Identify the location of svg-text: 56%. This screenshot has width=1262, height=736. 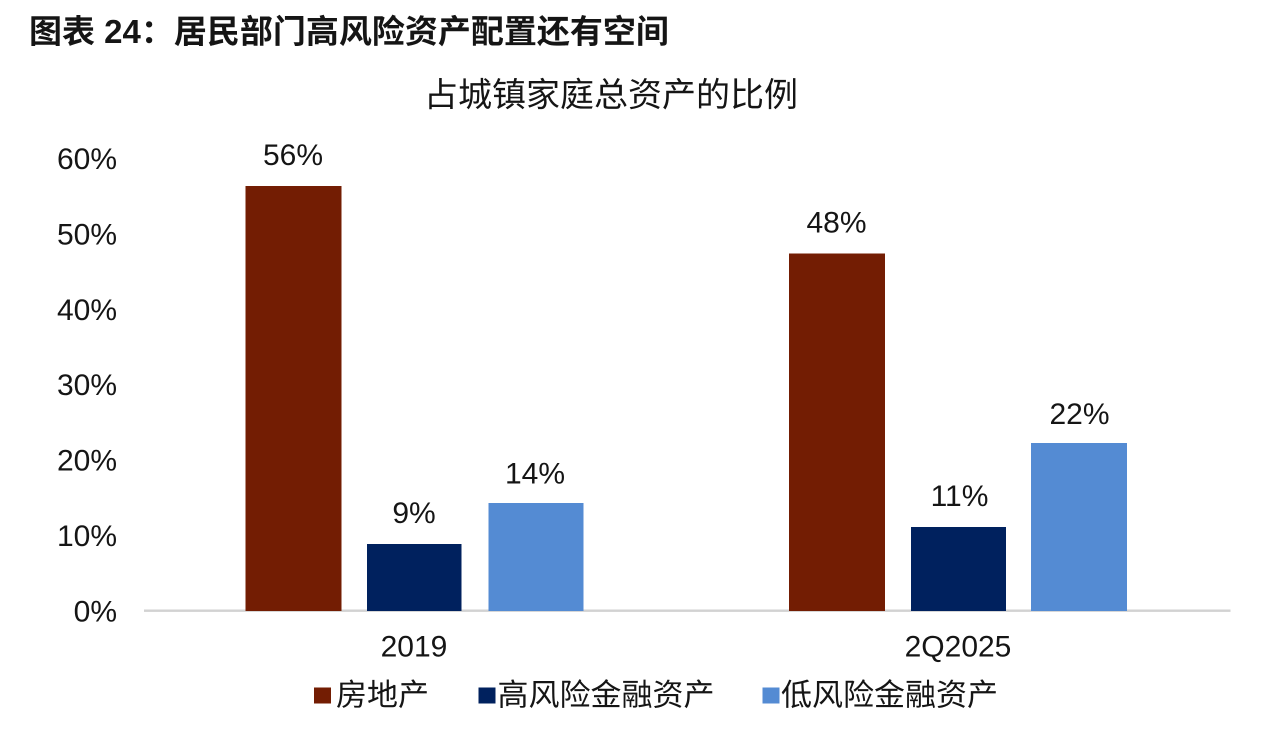
(293, 155).